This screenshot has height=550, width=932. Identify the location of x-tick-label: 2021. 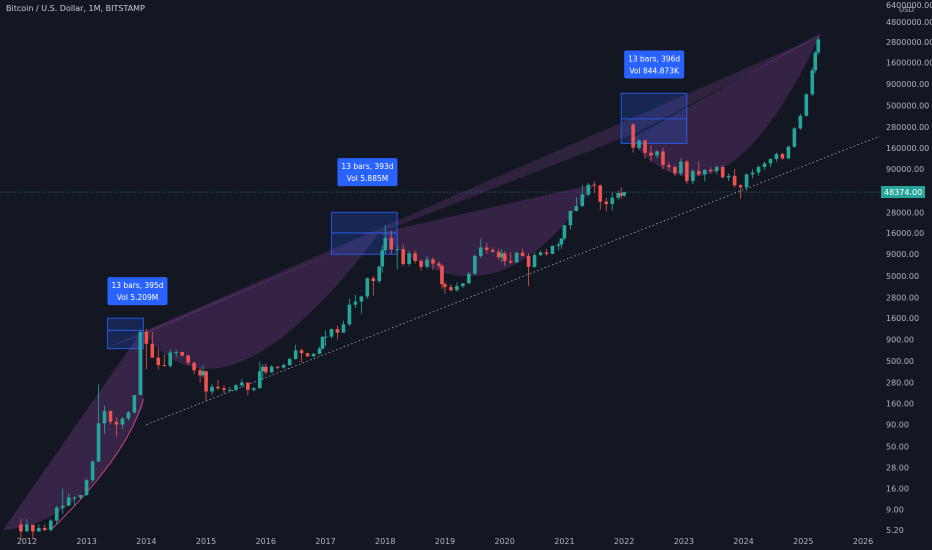
(564, 541).